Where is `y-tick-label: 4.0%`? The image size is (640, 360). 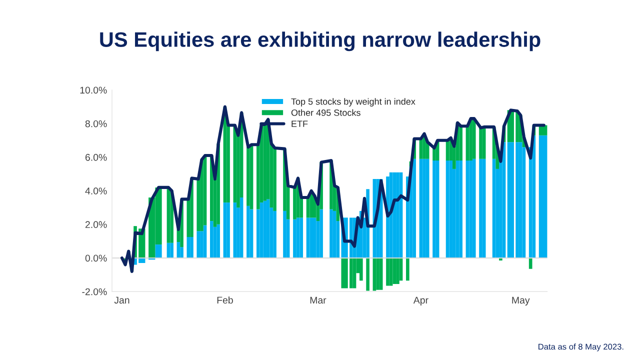 y-tick-label: 4.0% is located at coordinates (96, 191).